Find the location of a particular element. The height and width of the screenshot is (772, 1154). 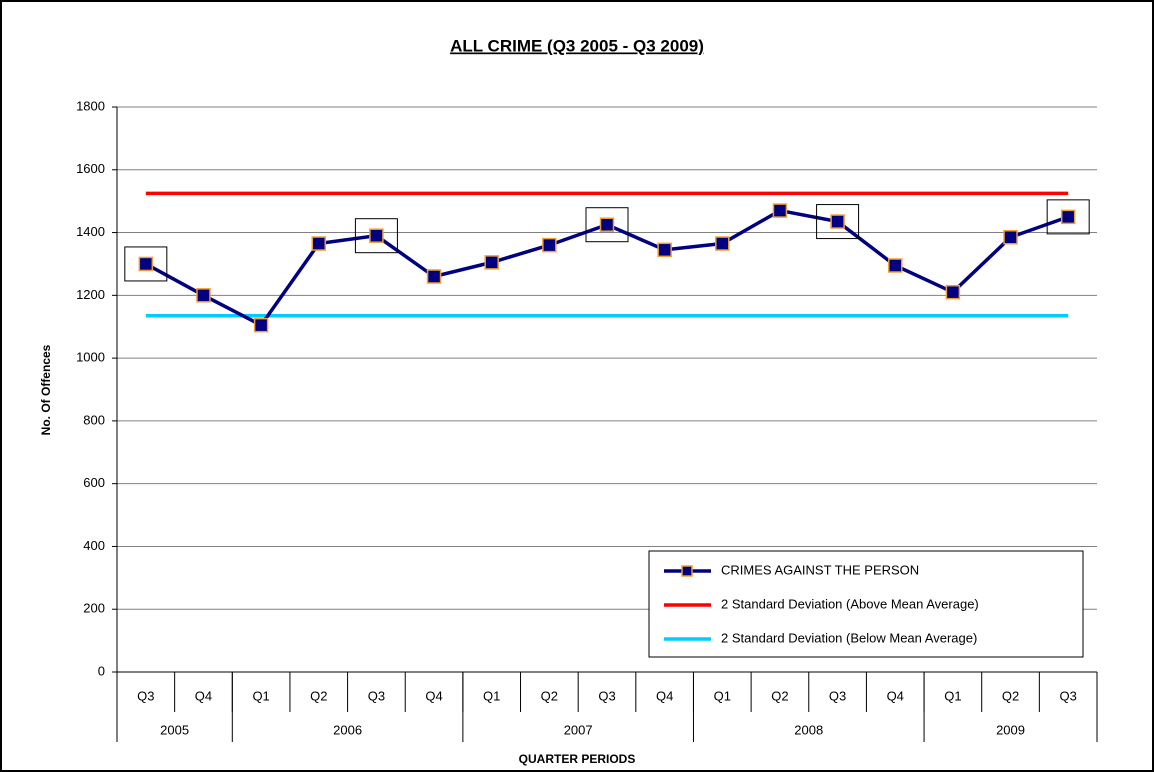

y-tick-label: 0 is located at coordinates (101, 670).